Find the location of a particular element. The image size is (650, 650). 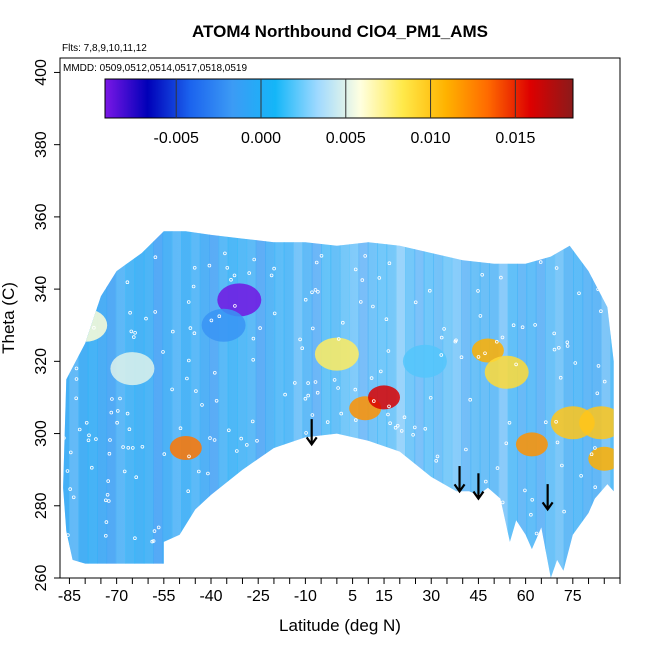

y-tick-label: 320 is located at coordinates (41, 361).